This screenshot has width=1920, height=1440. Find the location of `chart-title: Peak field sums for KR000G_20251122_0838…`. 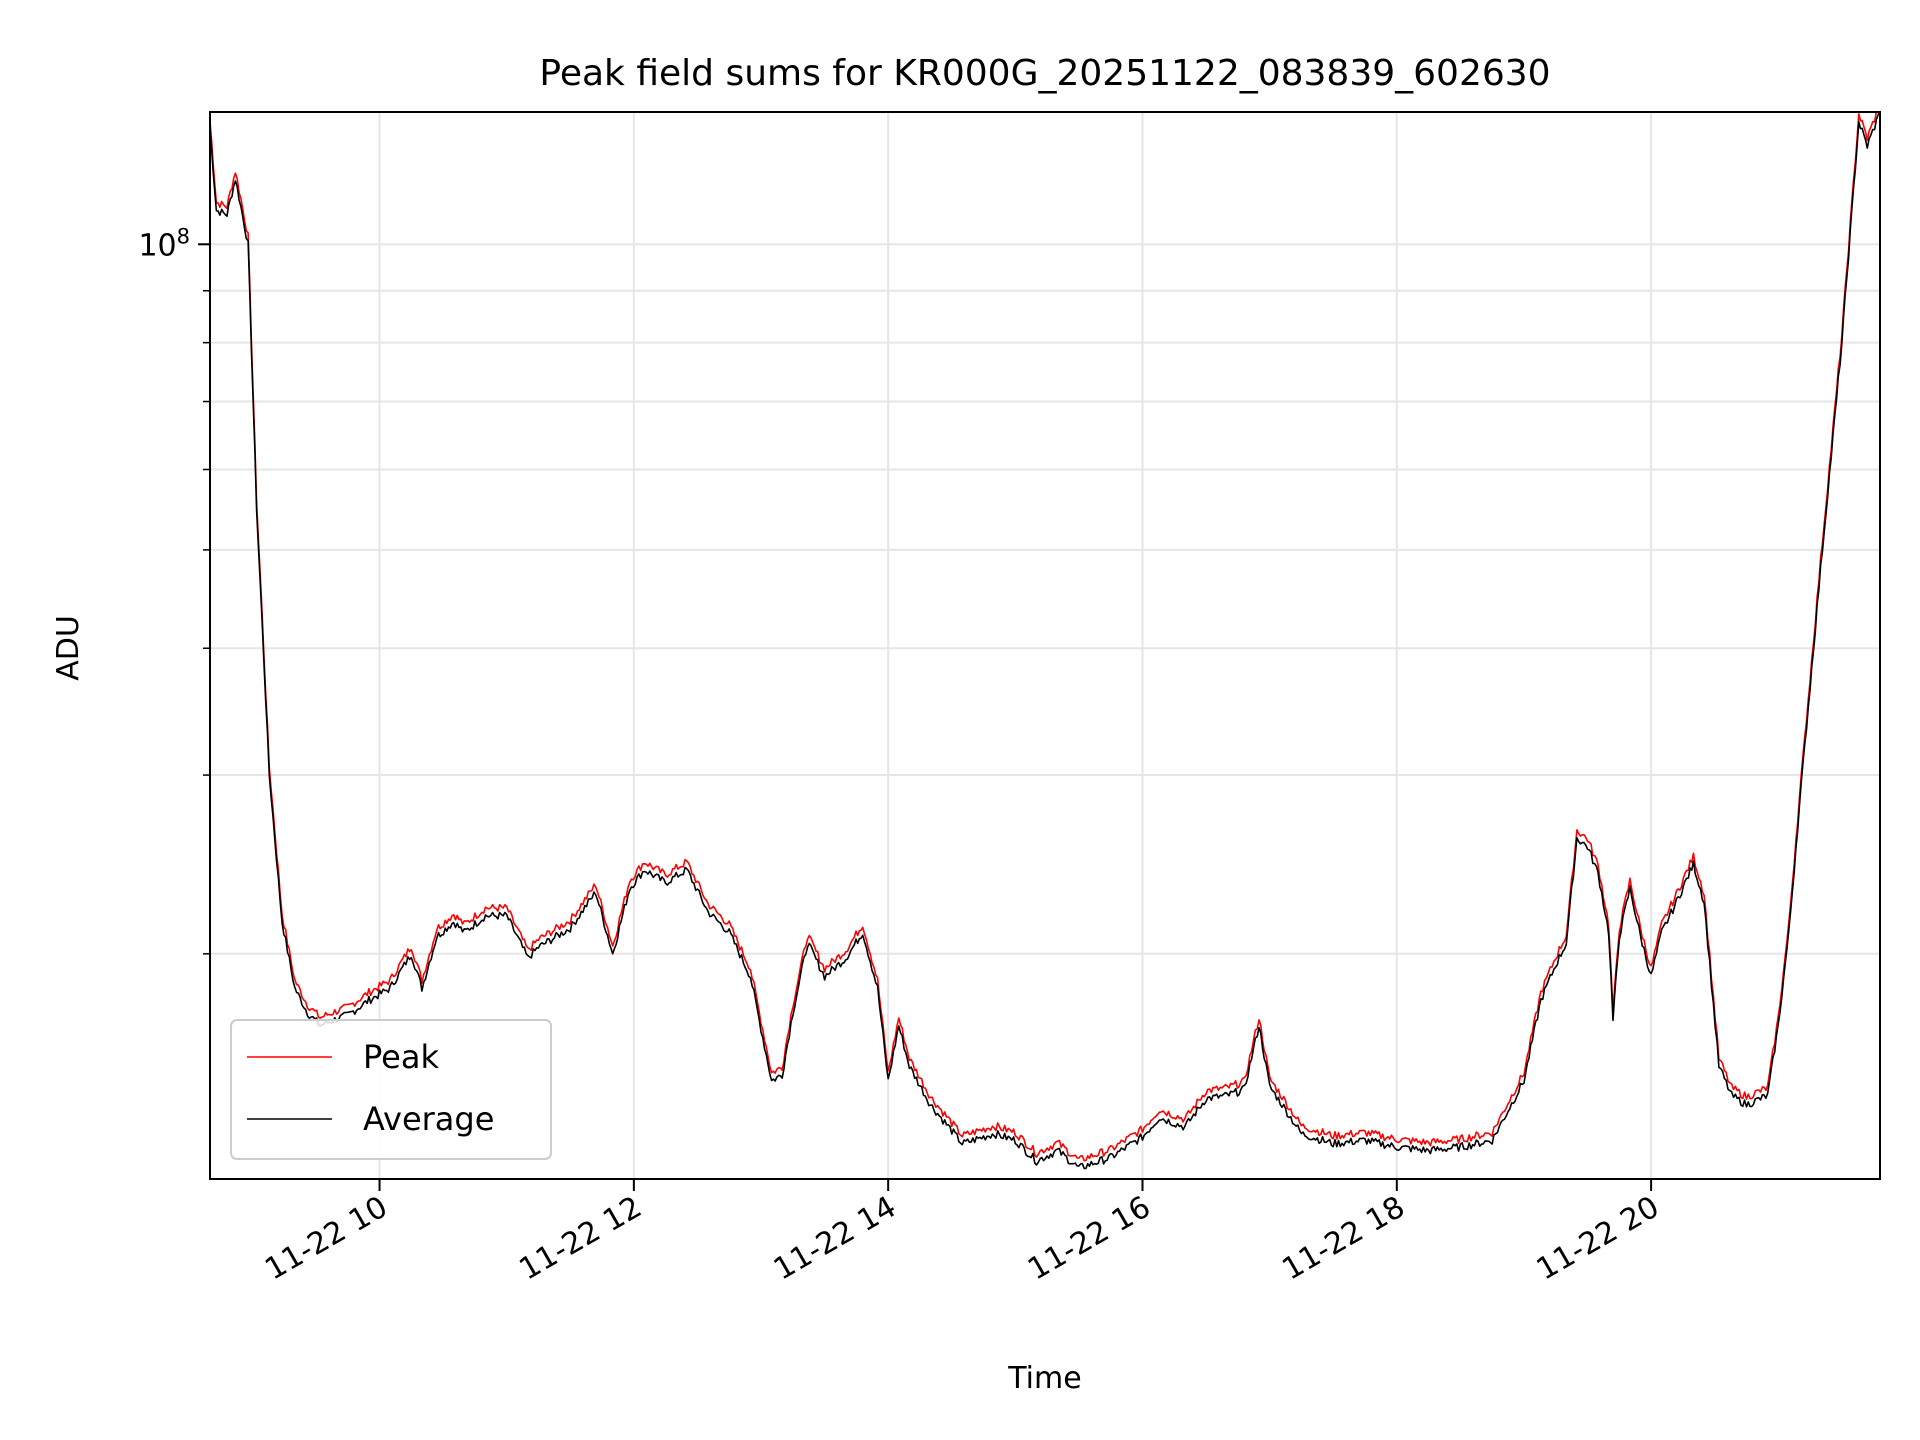

chart-title: Peak field sums for KR000G_20251122_0838… is located at coordinates (1044, 73).